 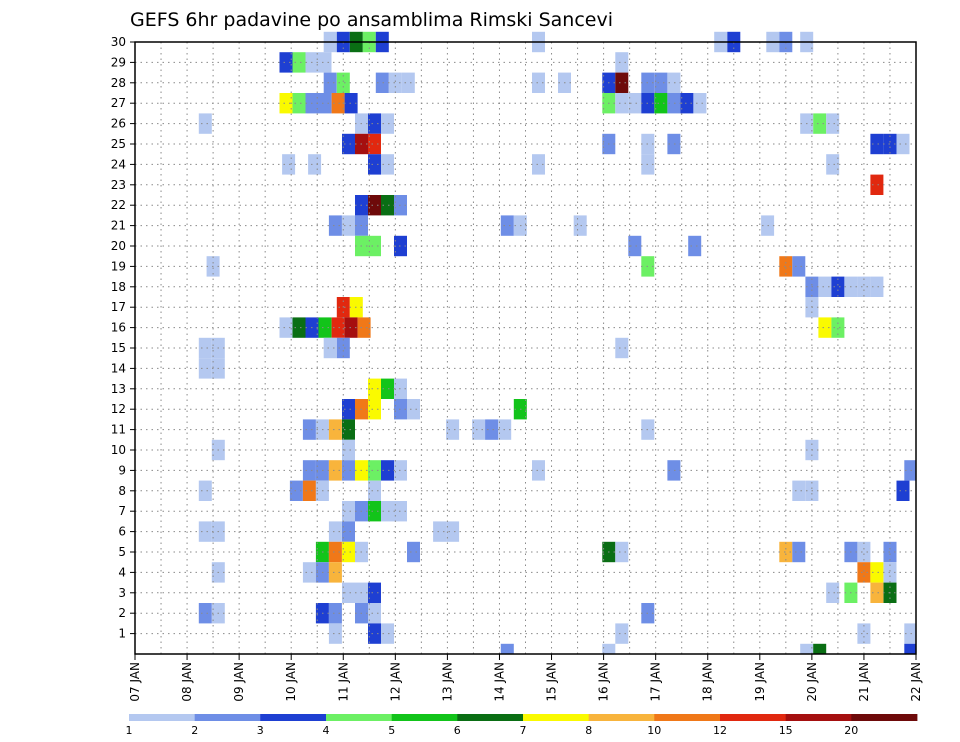 What do you see at coordinates (118, 266) in the screenshot?
I see `y-tick-label: 19` at bounding box center [118, 266].